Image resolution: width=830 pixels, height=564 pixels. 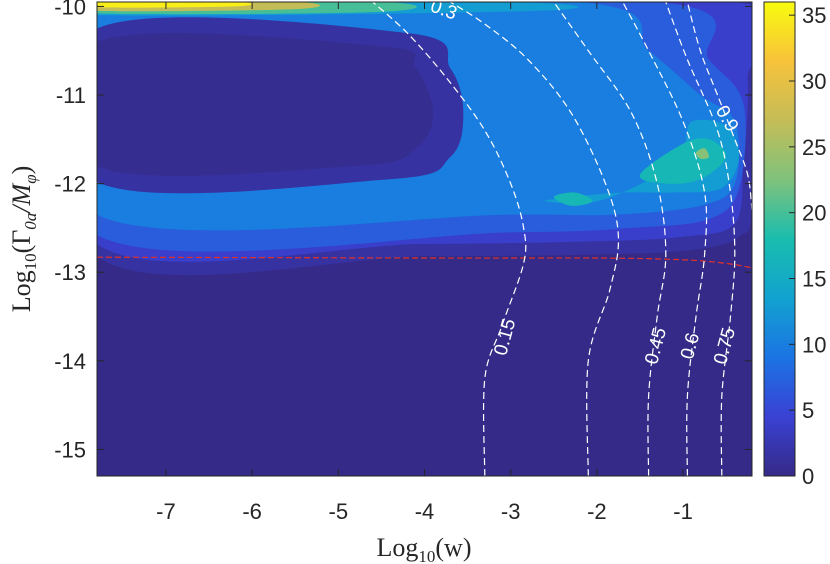 I want to click on x-axis-label-main: Log, so click(x=398, y=547).